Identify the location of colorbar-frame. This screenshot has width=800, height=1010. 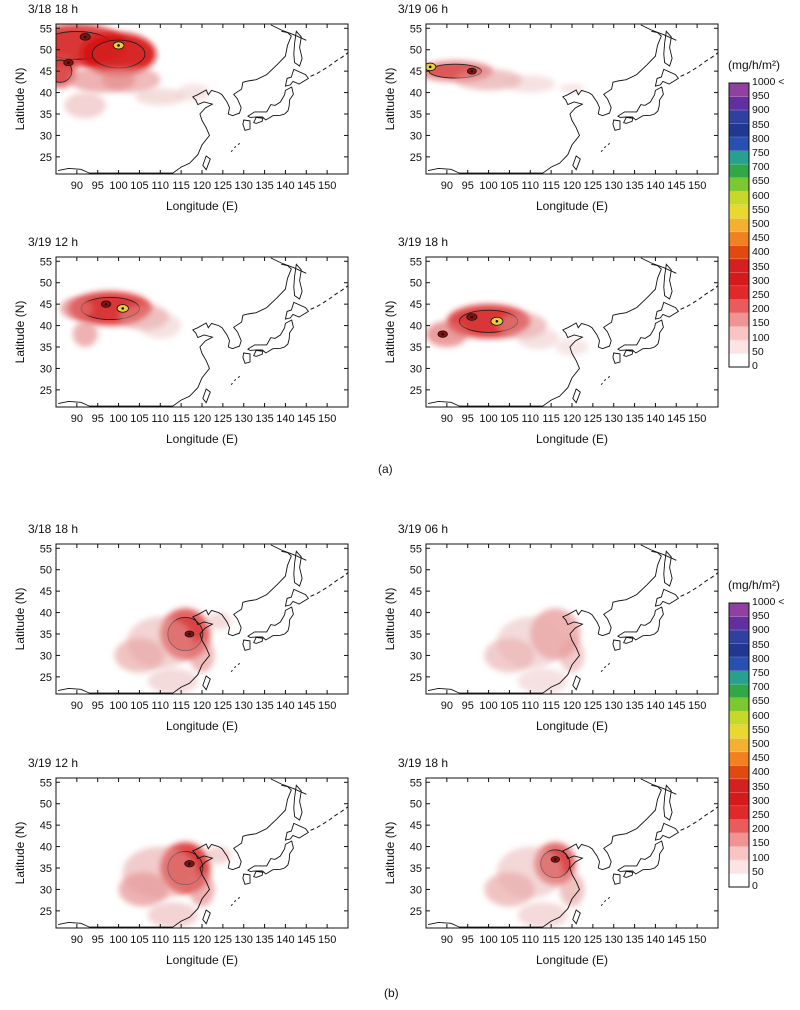
(739, 225).